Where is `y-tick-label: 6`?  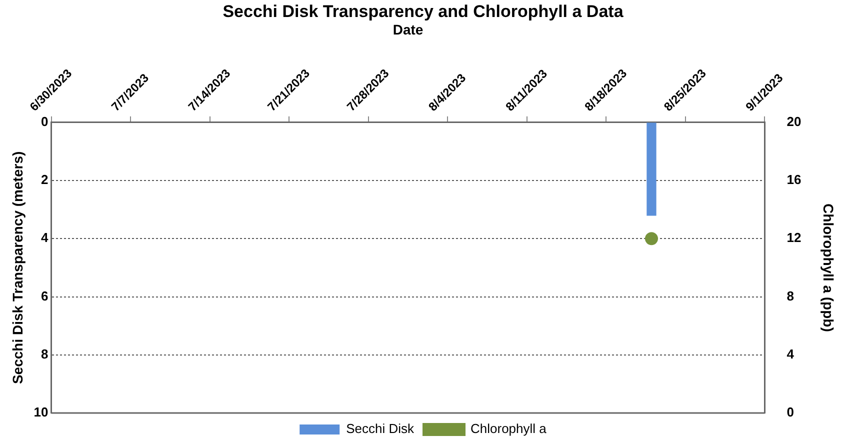
y-tick-label: 6 is located at coordinates (44, 296).